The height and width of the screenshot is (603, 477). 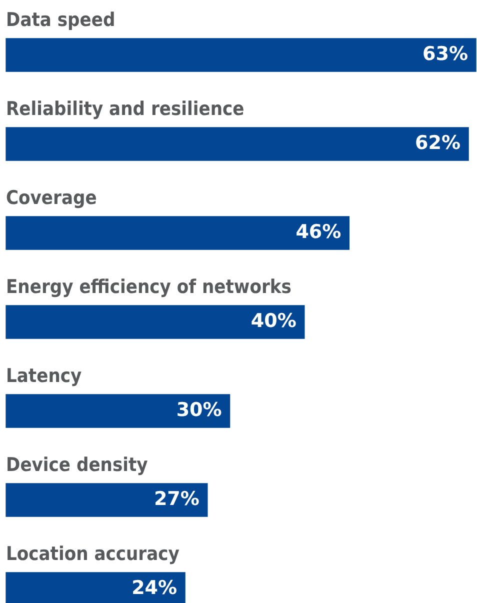 What do you see at coordinates (155, 587) in the screenshot?
I see `data-label: 24%` at bounding box center [155, 587].